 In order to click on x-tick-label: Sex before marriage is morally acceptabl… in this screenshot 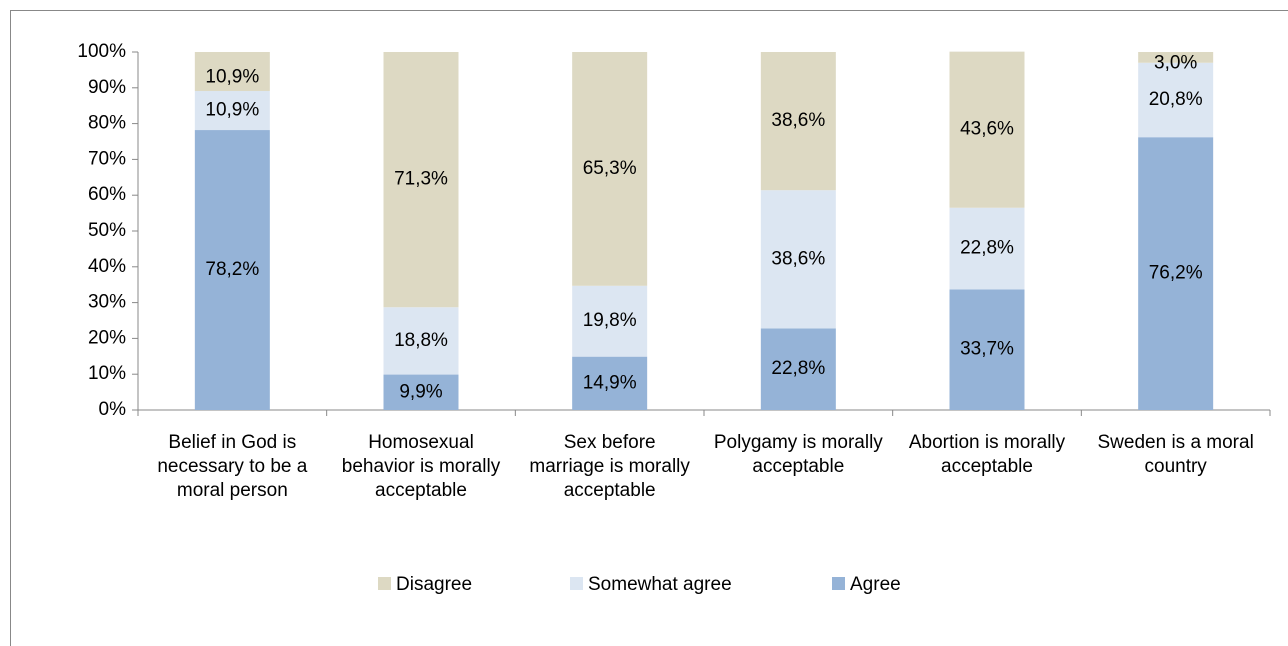, I will do `click(609, 466)`.